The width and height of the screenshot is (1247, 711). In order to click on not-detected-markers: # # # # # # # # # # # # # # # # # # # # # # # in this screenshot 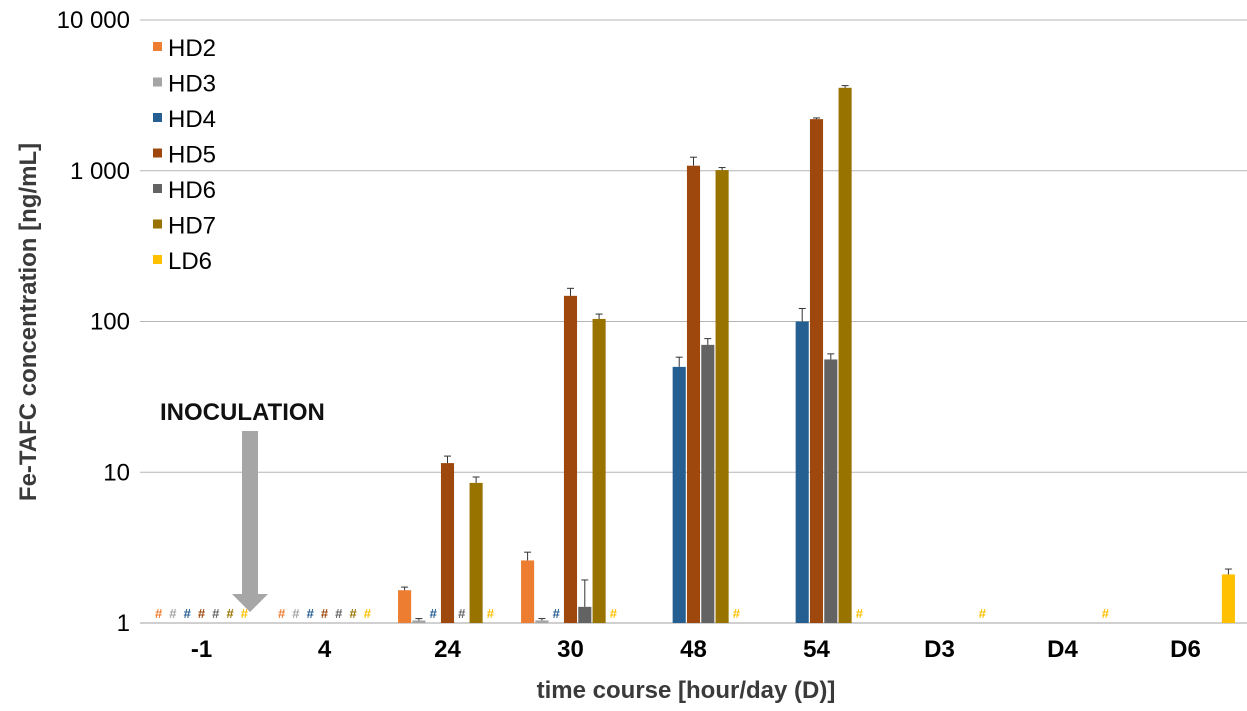, I will do `click(632, 613)`.